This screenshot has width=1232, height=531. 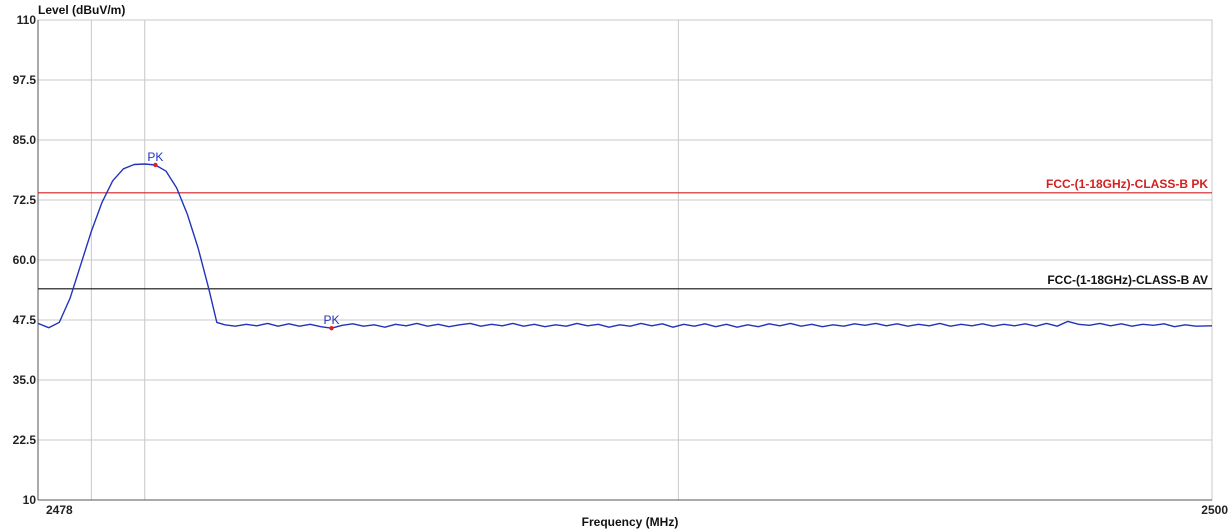 I want to click on y-axis-label: Level (dBuV/m), so click(x=81, y=10).